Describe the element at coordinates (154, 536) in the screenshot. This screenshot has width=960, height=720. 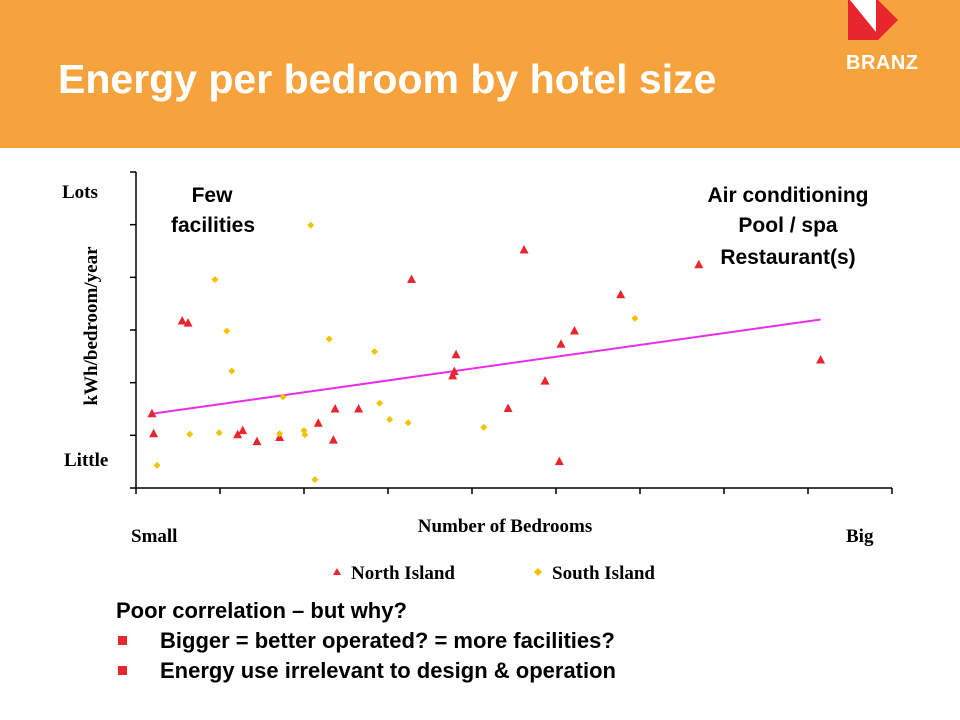
I see `x-low-label: Small` at that location.